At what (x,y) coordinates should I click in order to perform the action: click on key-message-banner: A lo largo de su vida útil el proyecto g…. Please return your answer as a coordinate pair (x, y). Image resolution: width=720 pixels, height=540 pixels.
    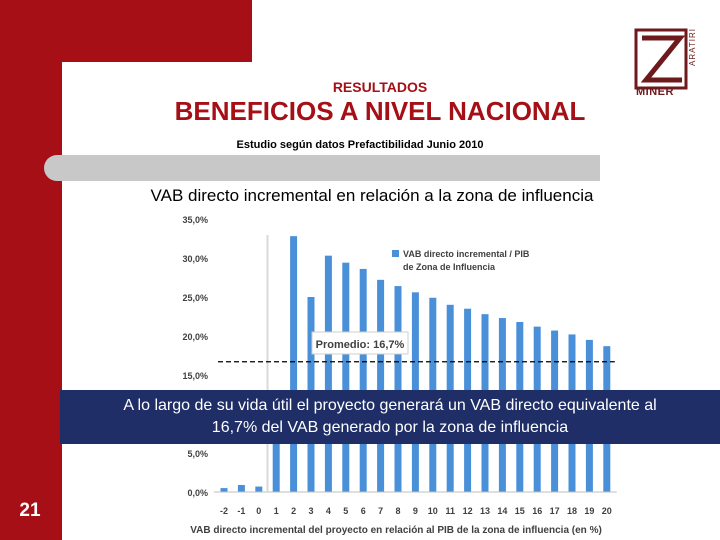
    Looking at the image, I should click on (390, 417).